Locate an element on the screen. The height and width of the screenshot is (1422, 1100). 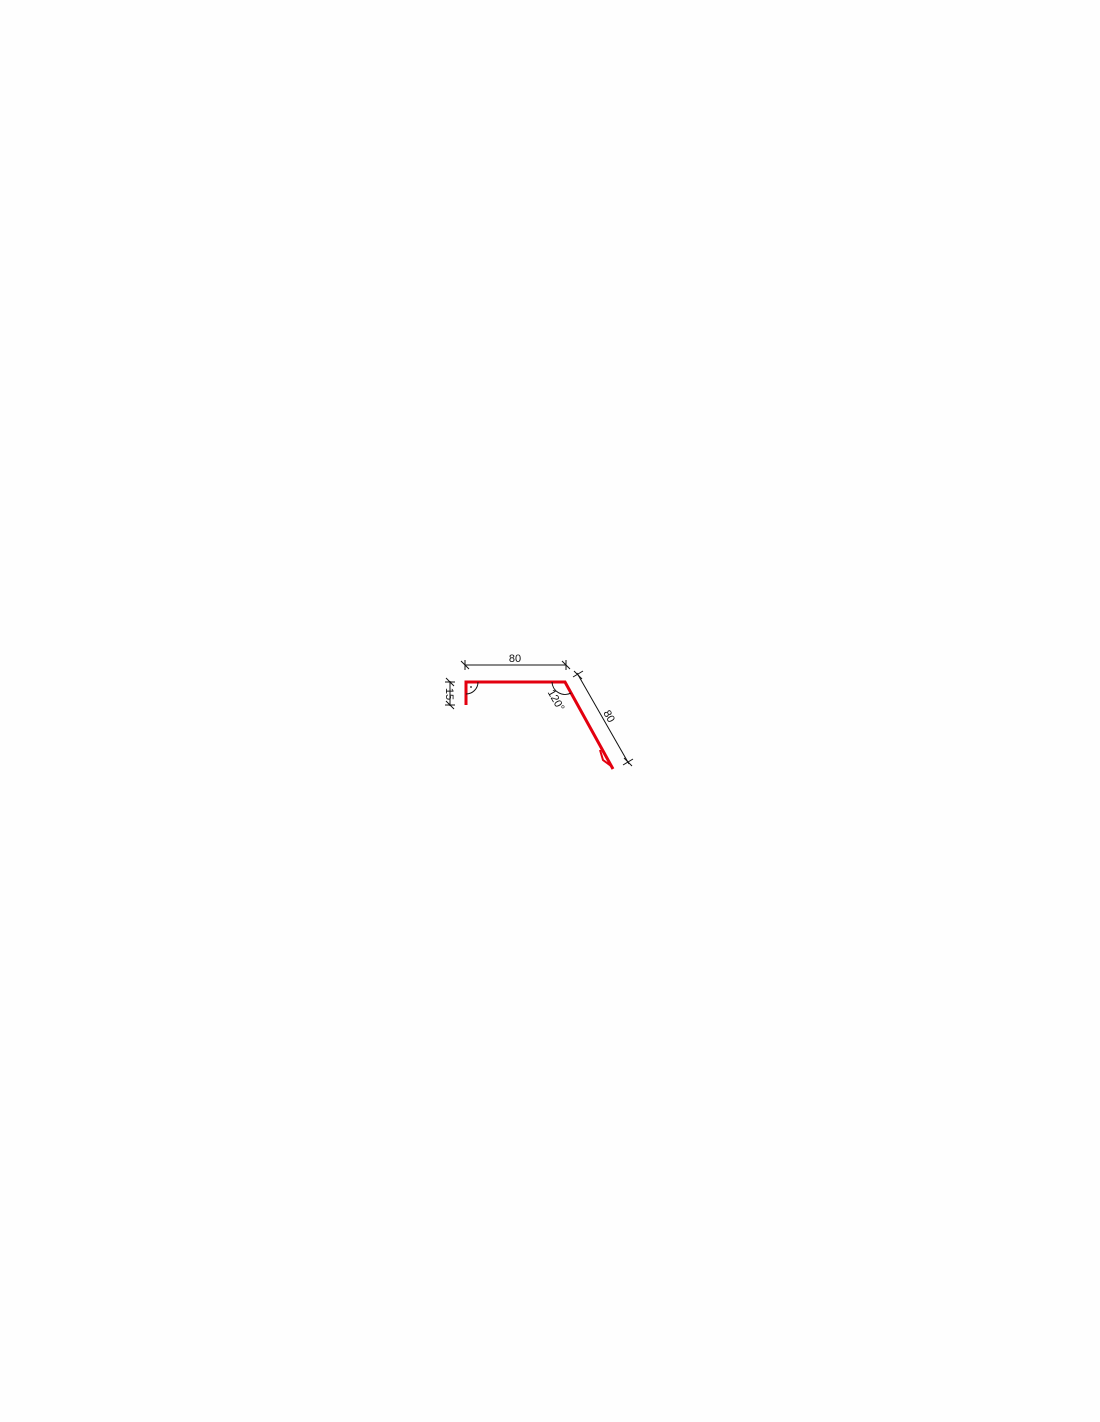
dimension-left is located at coordinates (450, 693).